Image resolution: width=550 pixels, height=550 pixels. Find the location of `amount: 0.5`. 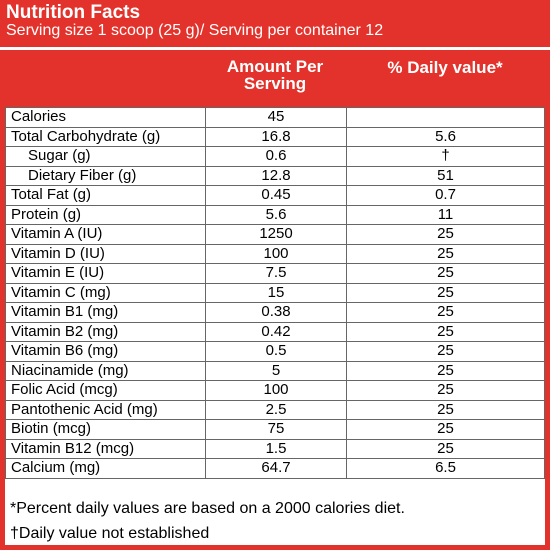

amount: 0.5 is located at coordinates (276, 351).